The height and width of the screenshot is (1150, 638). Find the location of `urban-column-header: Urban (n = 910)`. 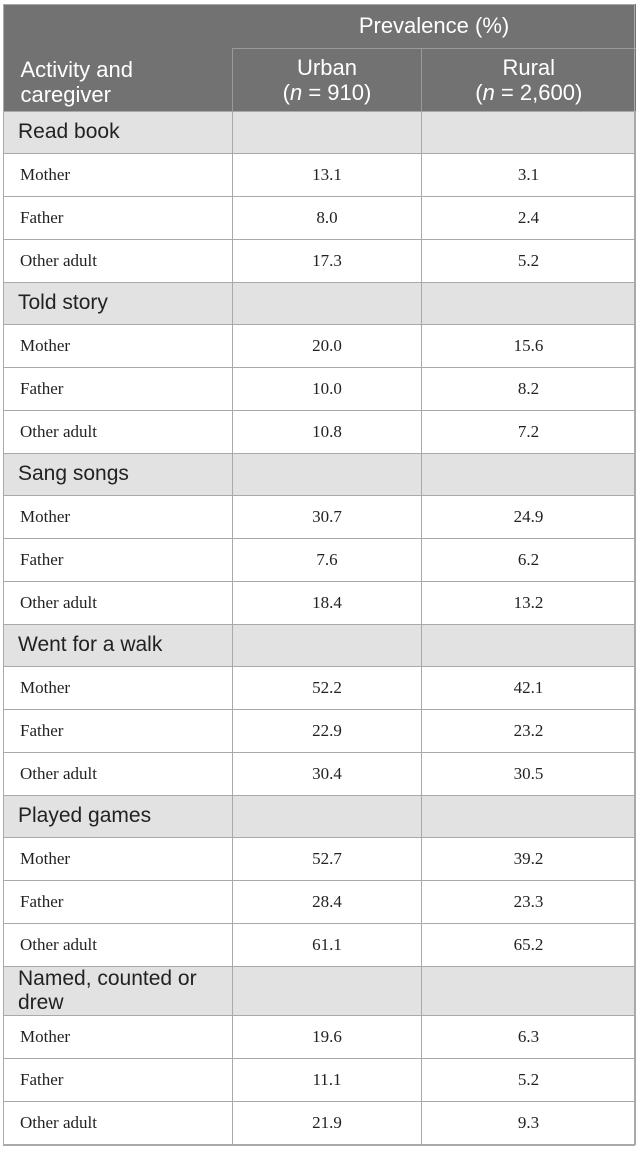

urban-column-header: Urban (n = 910) is located at coordinates (327, 79).